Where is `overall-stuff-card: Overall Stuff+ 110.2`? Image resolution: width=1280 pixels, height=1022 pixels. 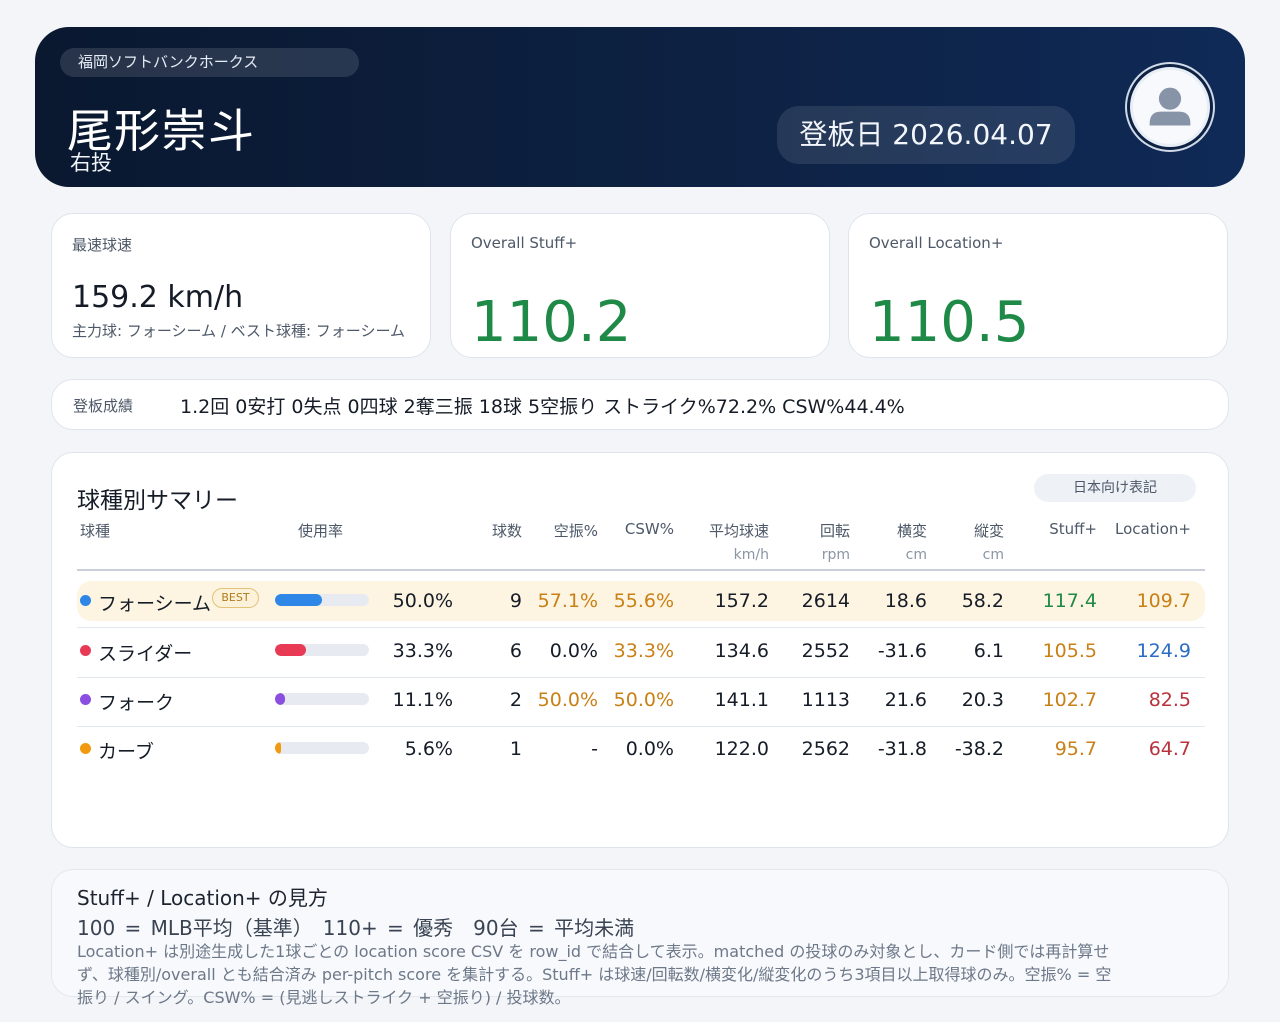
overall-stuff-card: Overall Stuff+ 110.2 is located at coordinates (640, 285).